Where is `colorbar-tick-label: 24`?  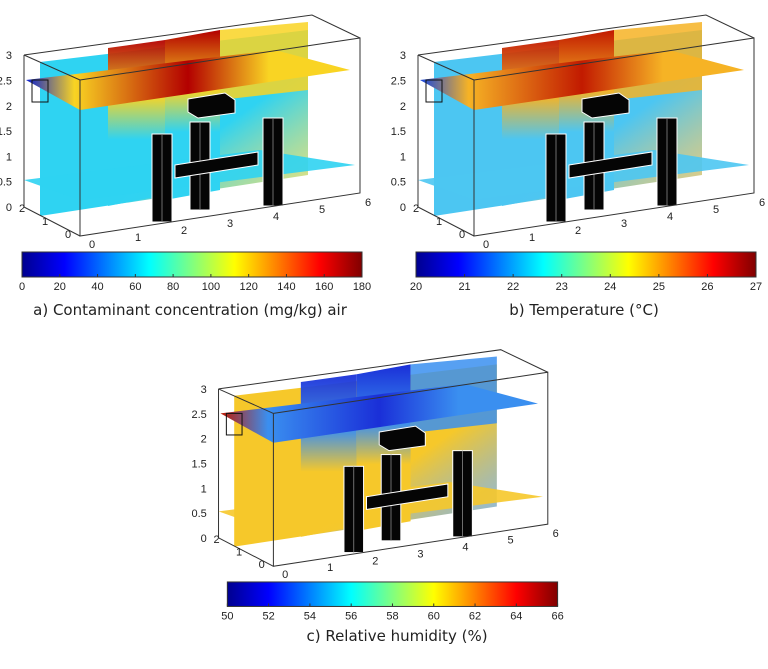
colorbar-tick-label: 24 is located at coordinates (610, 287).